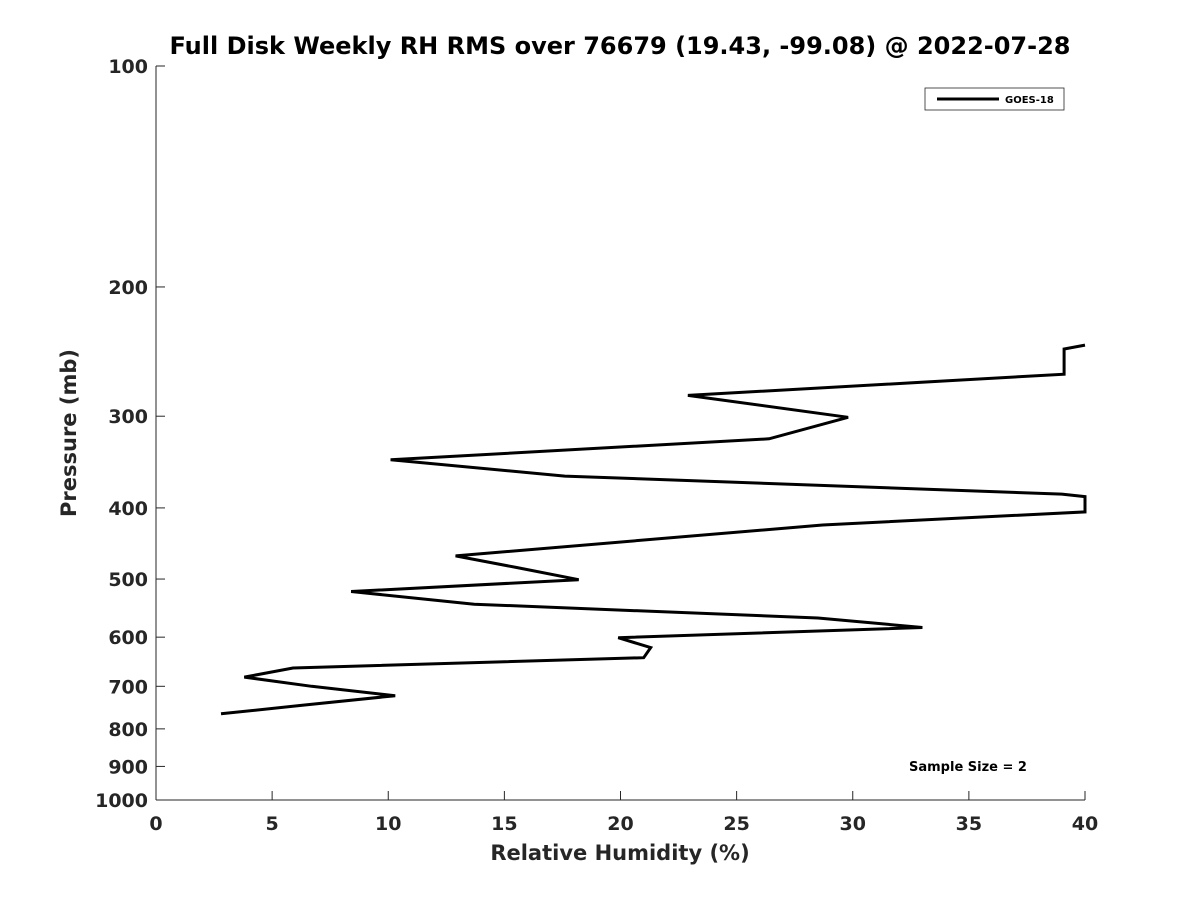 The image size is (1200, 900). I want to click on y-tick-label: 200, so click(128, 288).